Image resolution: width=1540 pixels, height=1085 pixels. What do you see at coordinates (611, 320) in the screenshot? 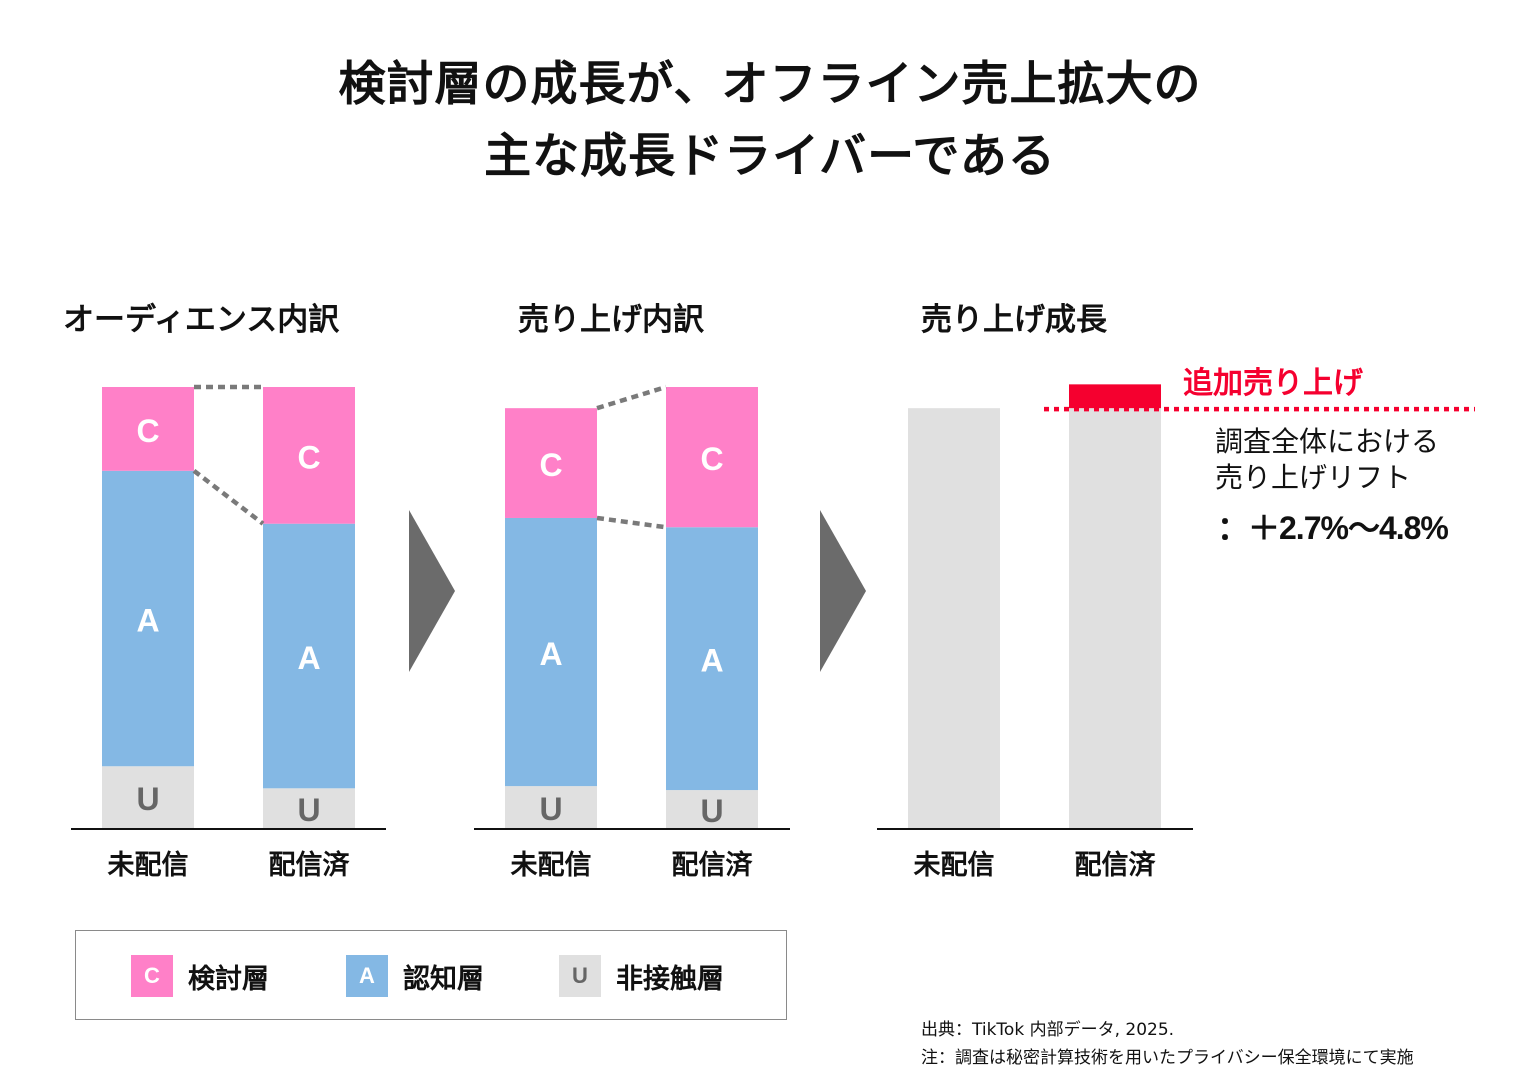
I see `panel-title-sales-breakdown: 売り上げ内訳` at bounding box center [611, 320].